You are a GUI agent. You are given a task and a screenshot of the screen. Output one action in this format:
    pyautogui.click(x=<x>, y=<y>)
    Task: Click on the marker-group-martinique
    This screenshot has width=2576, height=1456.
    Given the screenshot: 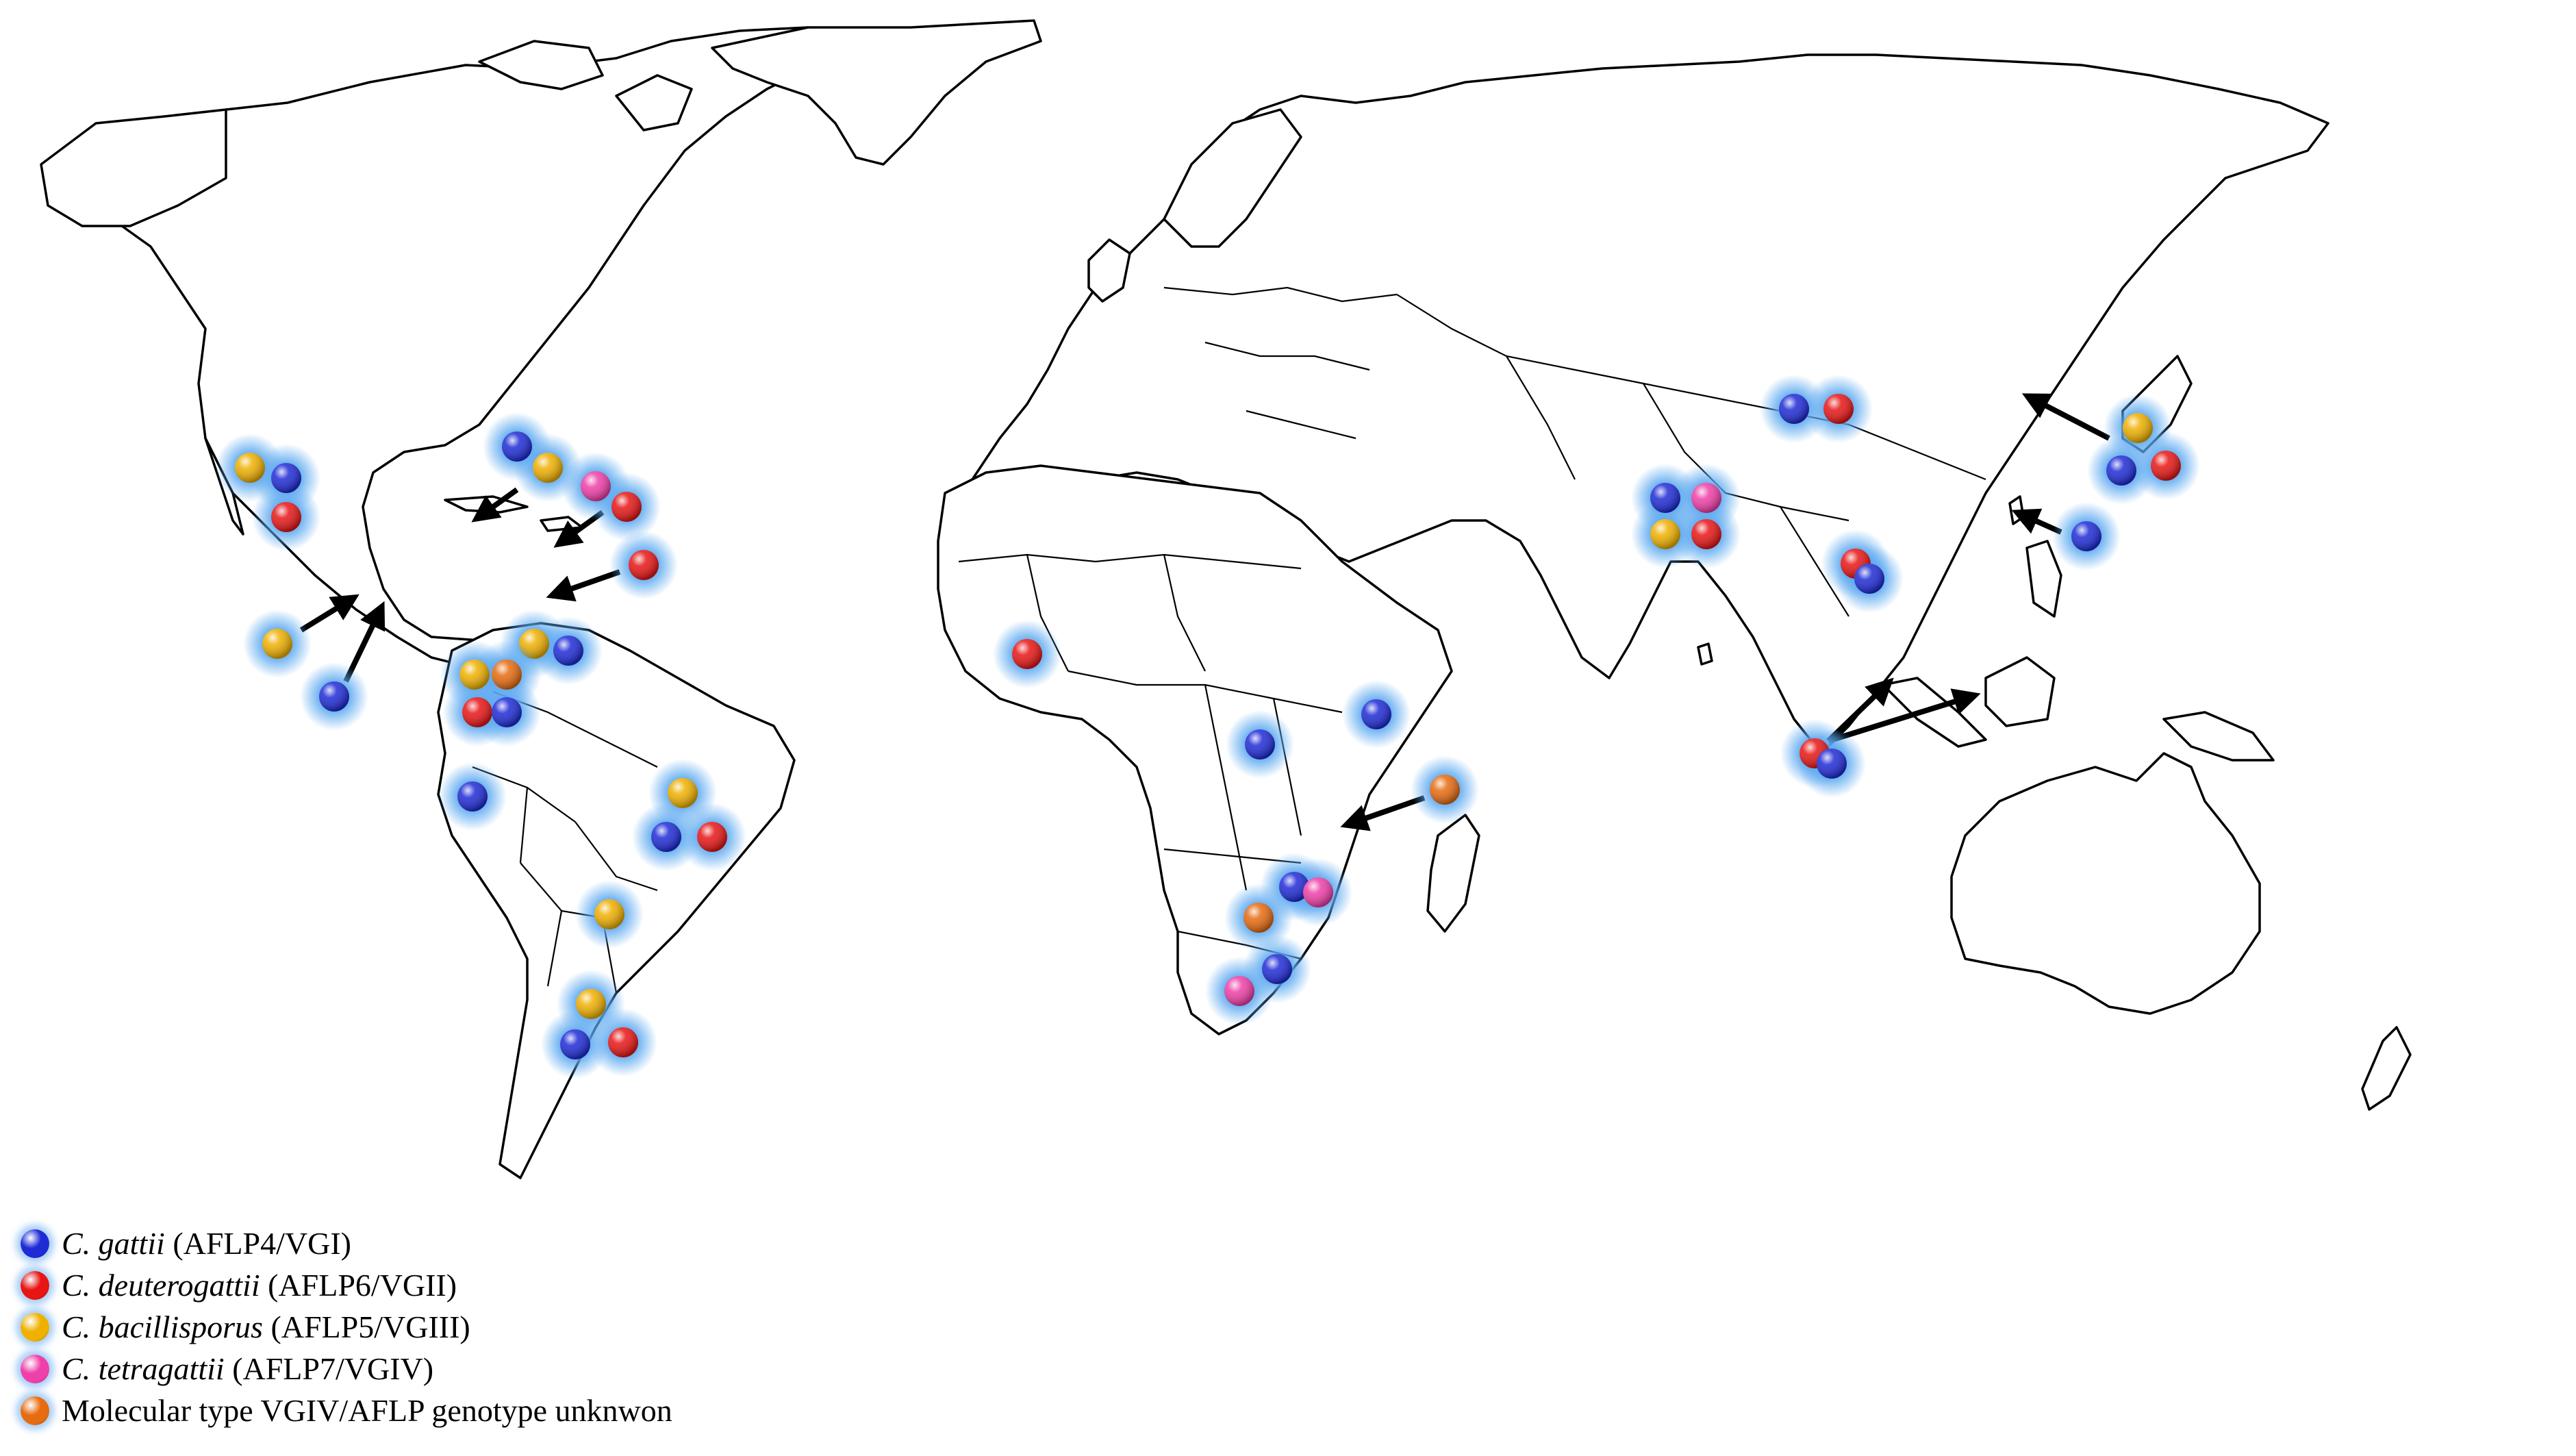 What is the action you would take?
    pyautogui.click(x=643, y=565)
    